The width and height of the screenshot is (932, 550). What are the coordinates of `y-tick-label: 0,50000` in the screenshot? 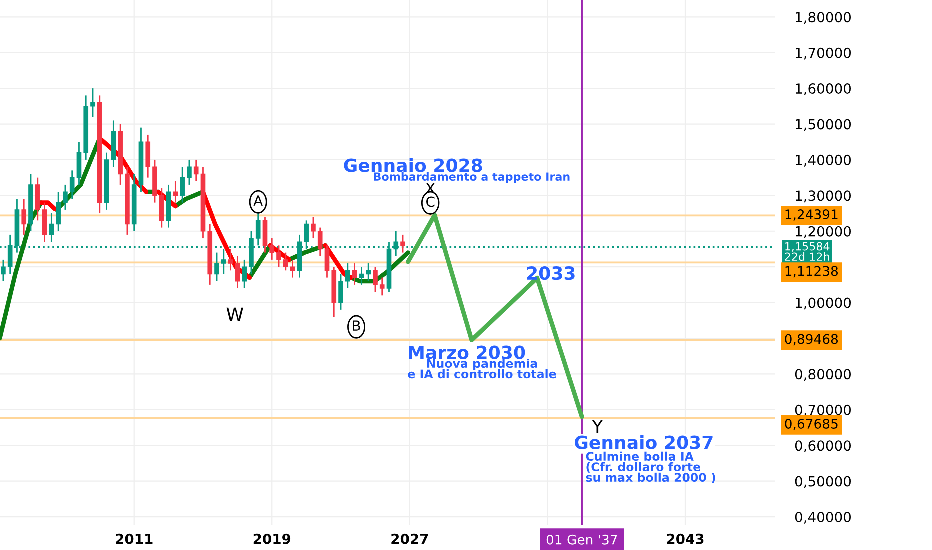 It's located at (823, 482).